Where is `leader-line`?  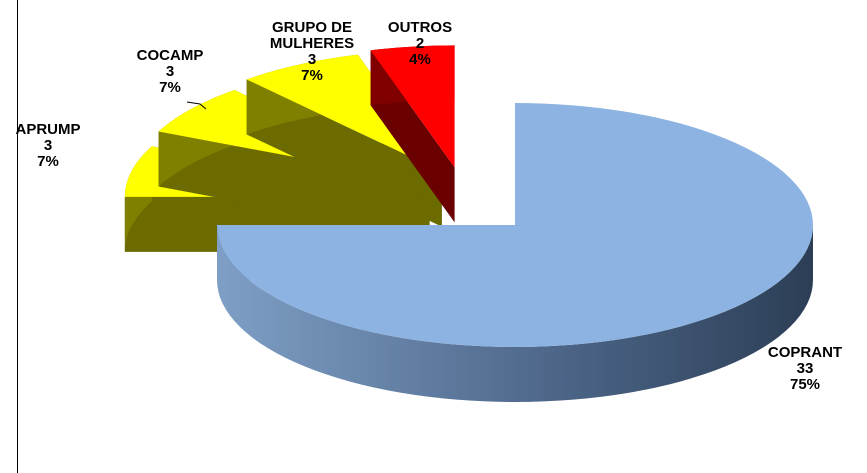
leader-line is located at coordinates (196, 105).